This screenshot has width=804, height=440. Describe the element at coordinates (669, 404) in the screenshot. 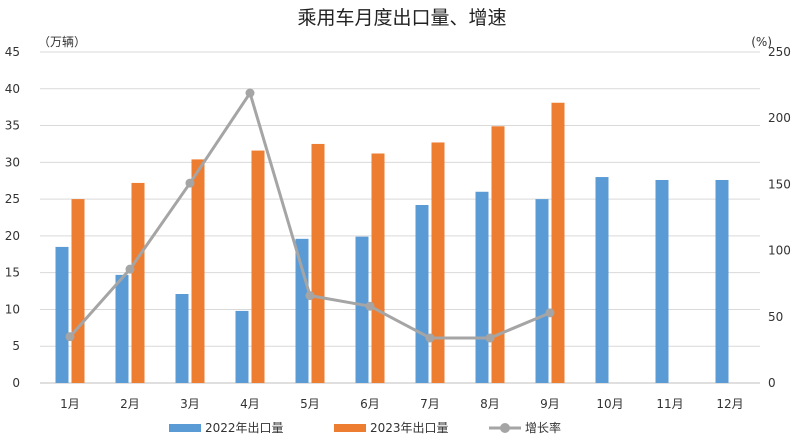

I see `category-label: 11月` at that location.